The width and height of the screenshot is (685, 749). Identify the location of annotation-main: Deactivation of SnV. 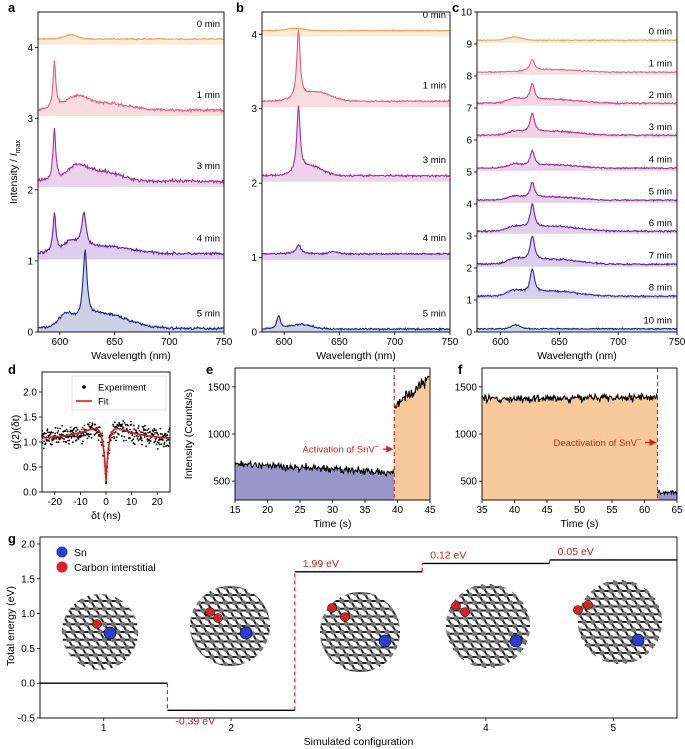
(595, 443).